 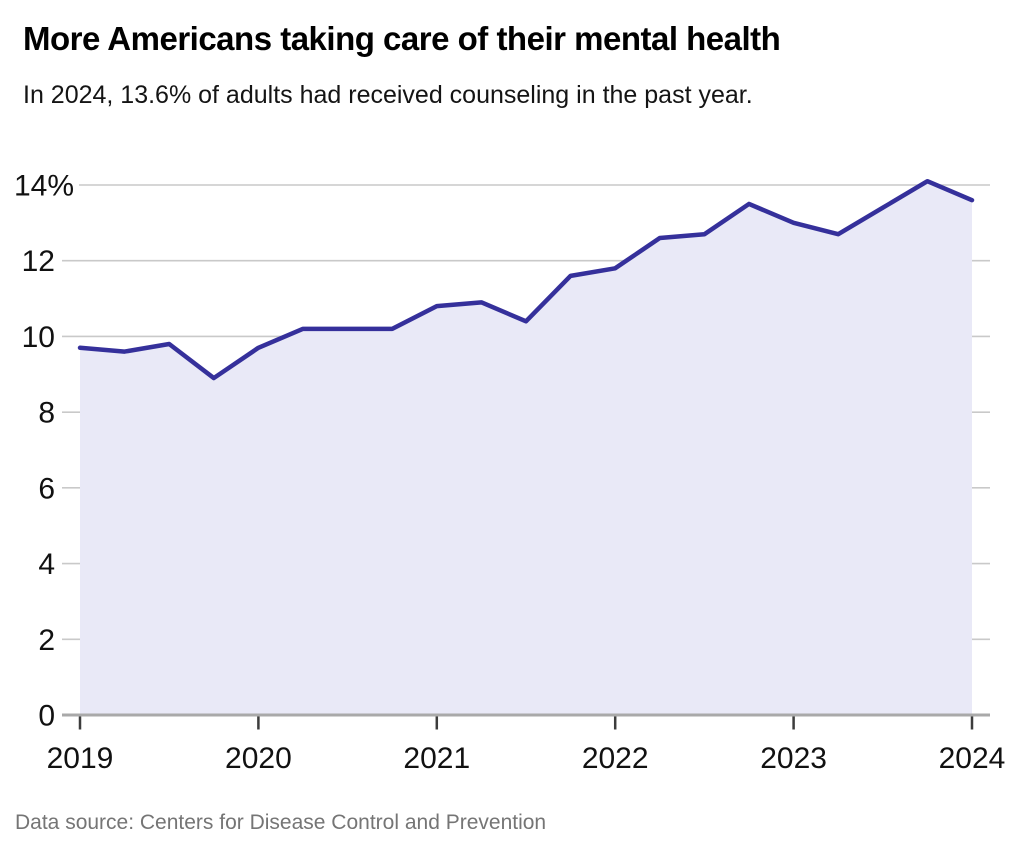 What do you see at coordinates (972, 758) in the screenshot?
I see `x-axis-label: 2024` at bounding box center [972, 758].